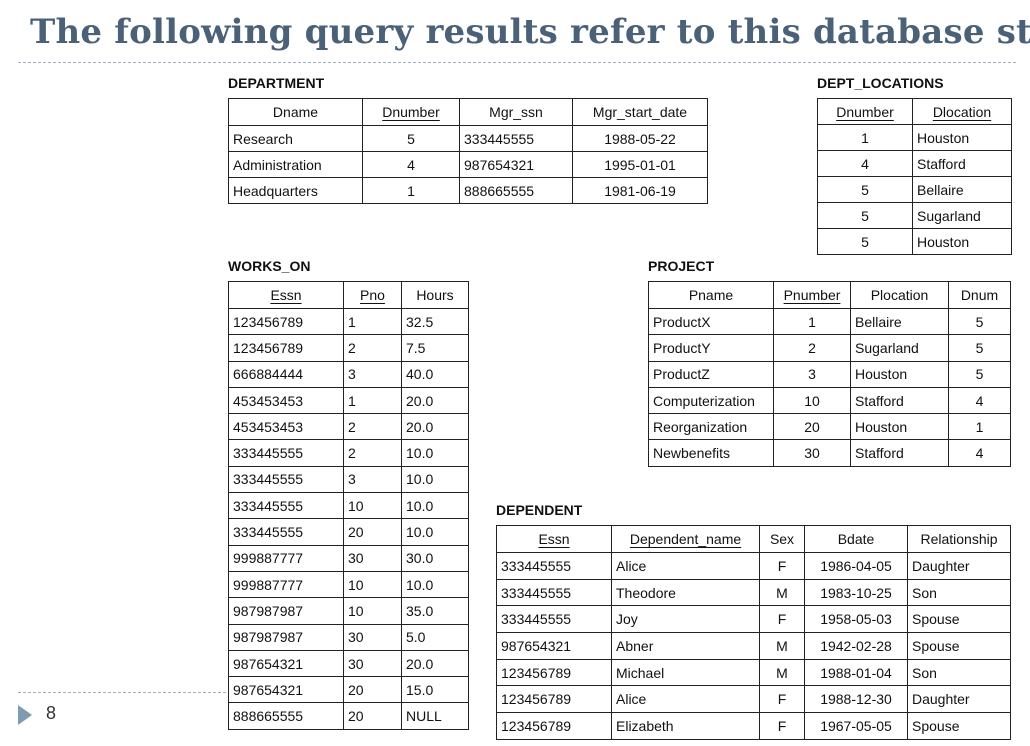 The height and width of the screenshot is (746, 1030). I want to click on cell-dlocation: Stafford, so click(962, 163).